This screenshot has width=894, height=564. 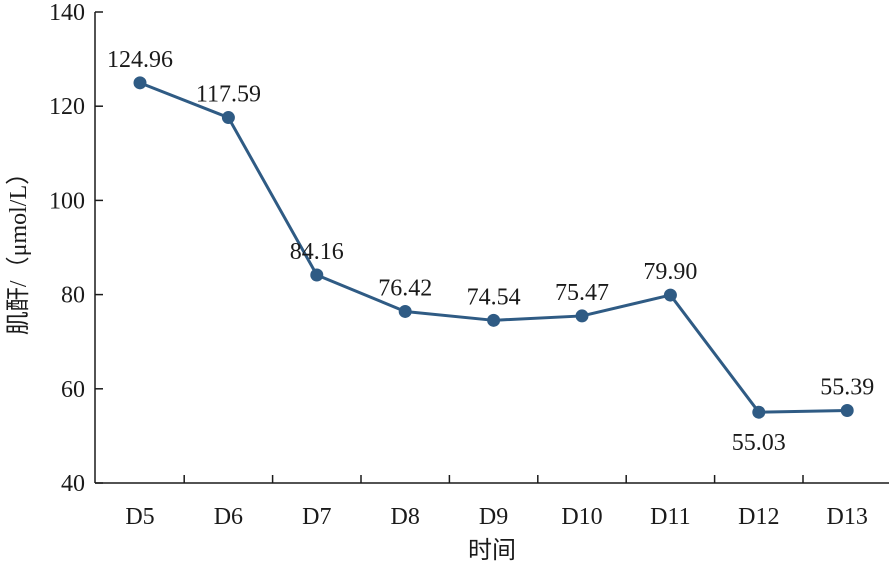 I want to click on x-tick-label: D11, so click(x=670, y=517).